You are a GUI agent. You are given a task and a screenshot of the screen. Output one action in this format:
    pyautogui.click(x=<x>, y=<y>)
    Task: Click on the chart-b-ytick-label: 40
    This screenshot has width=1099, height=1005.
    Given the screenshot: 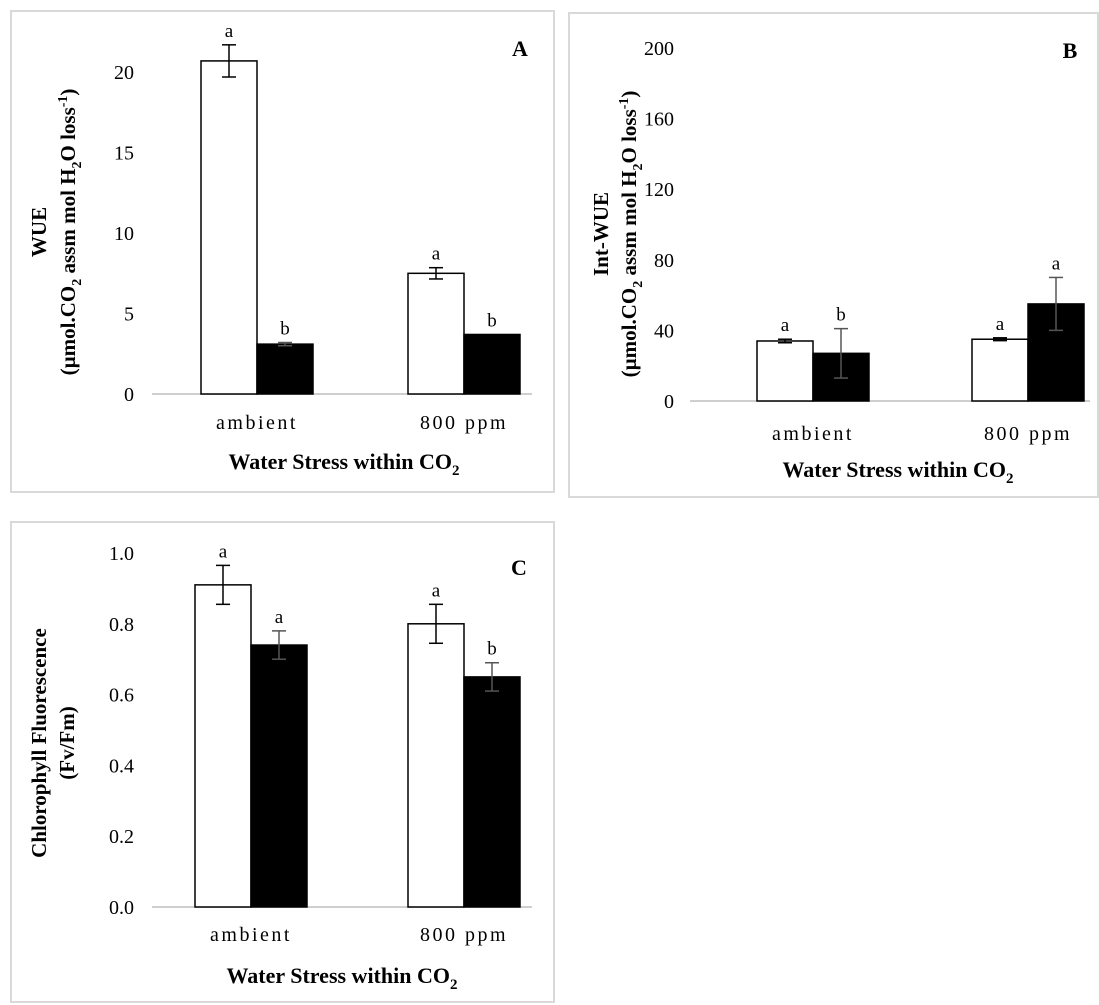 What is the action you would take?
    pyautogui.click(x=664, y=331)
    